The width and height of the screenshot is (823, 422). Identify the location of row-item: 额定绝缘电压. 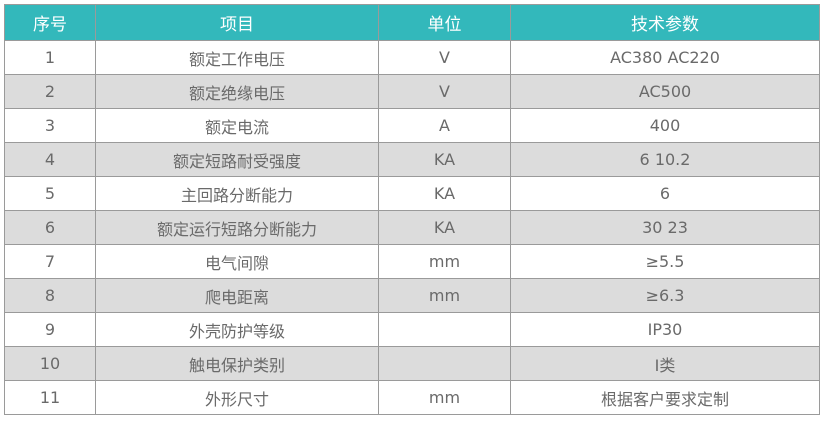
(237, 91).